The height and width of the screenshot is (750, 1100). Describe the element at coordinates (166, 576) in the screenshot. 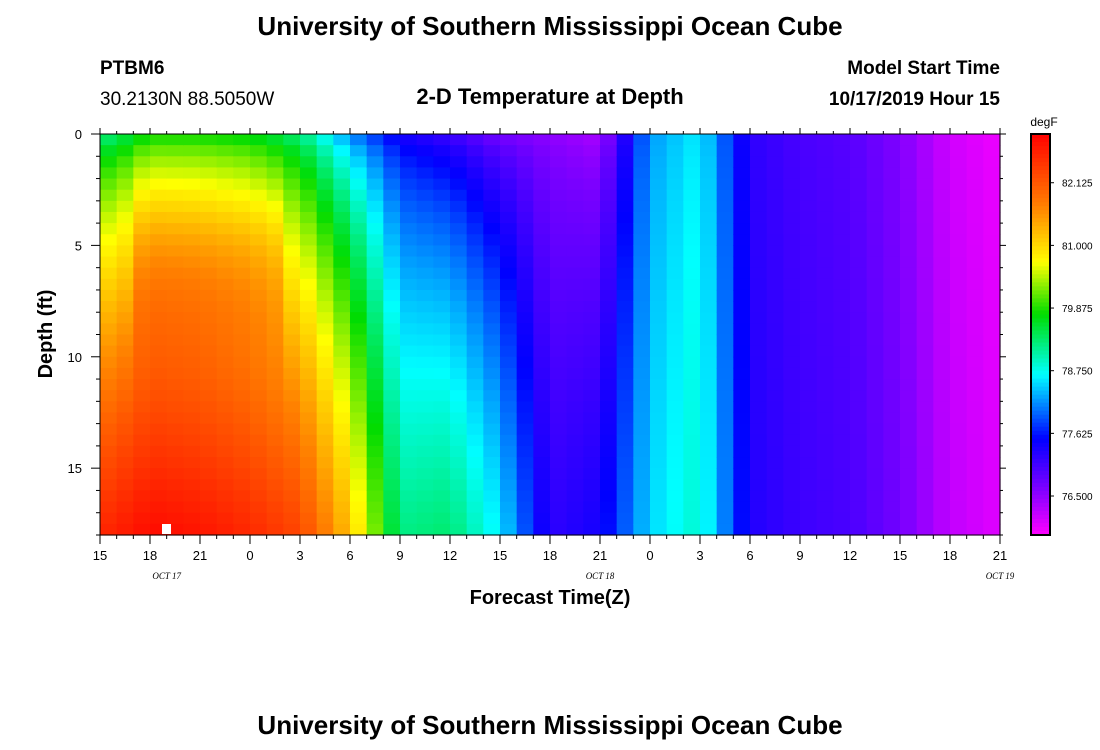

I see `date-label: OCT 17` at that location.